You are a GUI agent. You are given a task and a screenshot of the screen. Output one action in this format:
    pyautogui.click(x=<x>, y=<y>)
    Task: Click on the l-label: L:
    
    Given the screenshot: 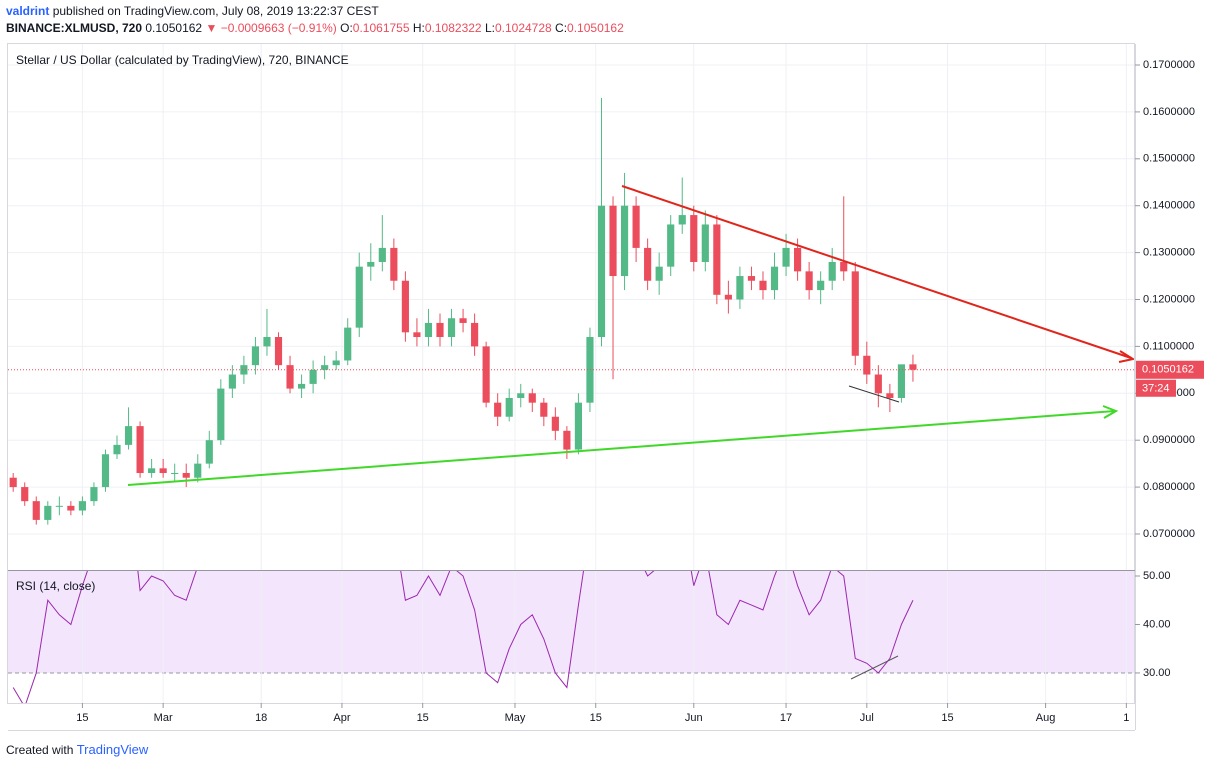 What is the action you would take?
    pyautogui.click(x=489, y=28)
    